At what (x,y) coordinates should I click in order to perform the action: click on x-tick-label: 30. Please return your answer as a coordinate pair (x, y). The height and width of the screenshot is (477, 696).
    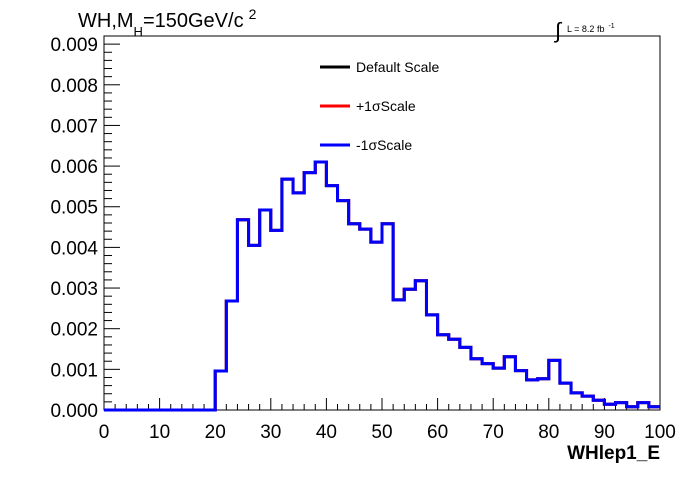
    Looking at the image, I should click on (270, 432).